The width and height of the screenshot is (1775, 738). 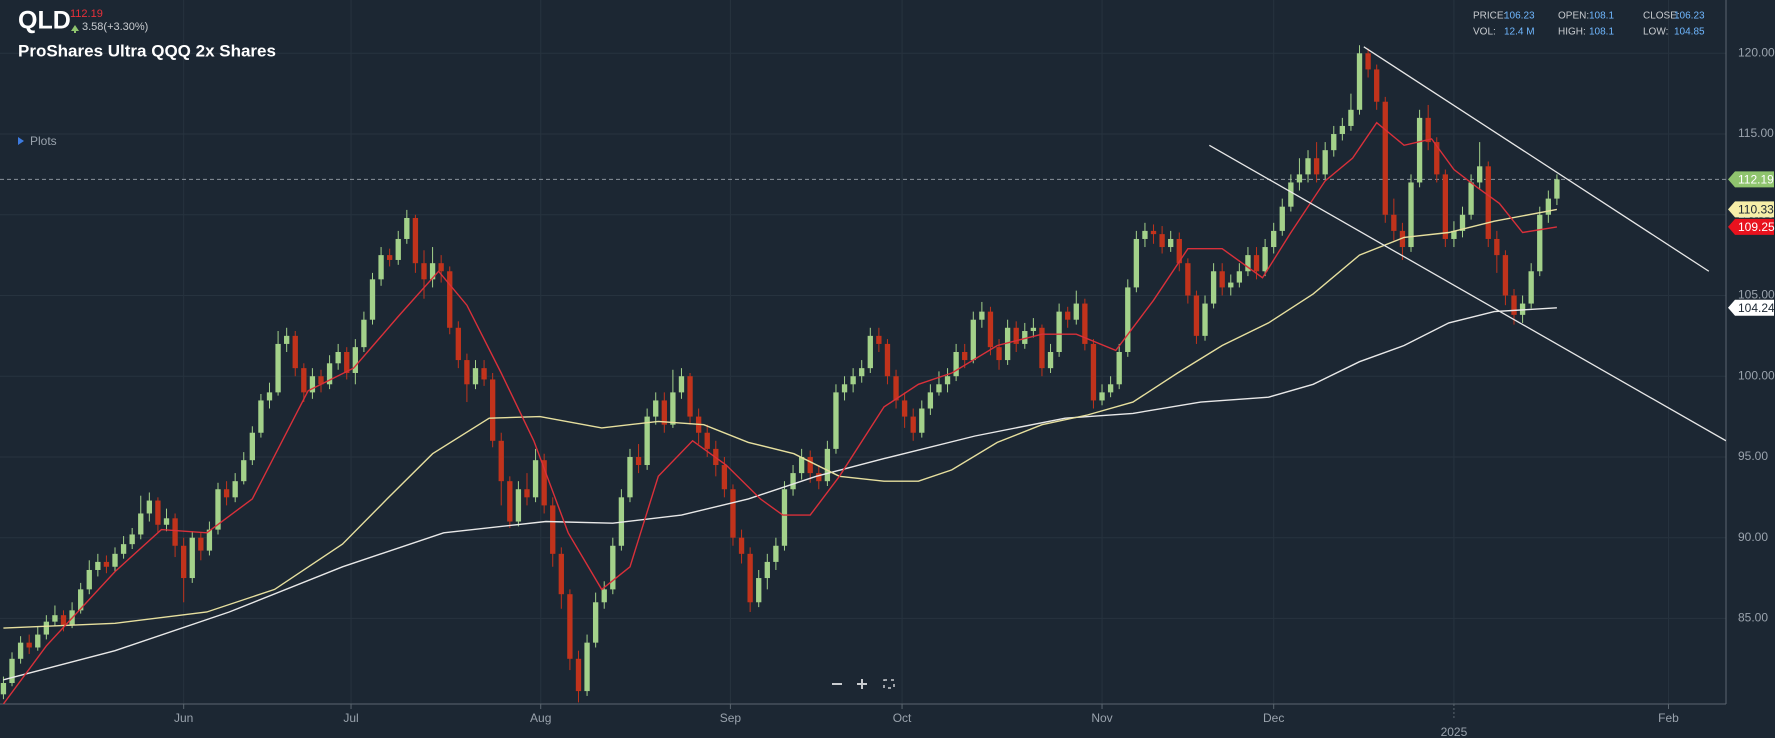 What do you see at coordinates (889, 684) in the screenshot?
I see `fullscreen` at bounding box center [889, 684].